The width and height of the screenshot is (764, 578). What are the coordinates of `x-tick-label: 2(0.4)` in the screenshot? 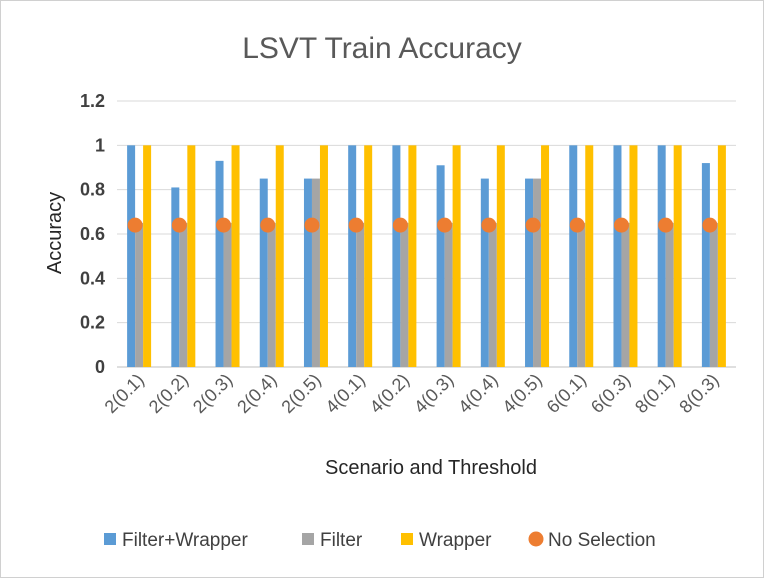 It's located at (256, 393).